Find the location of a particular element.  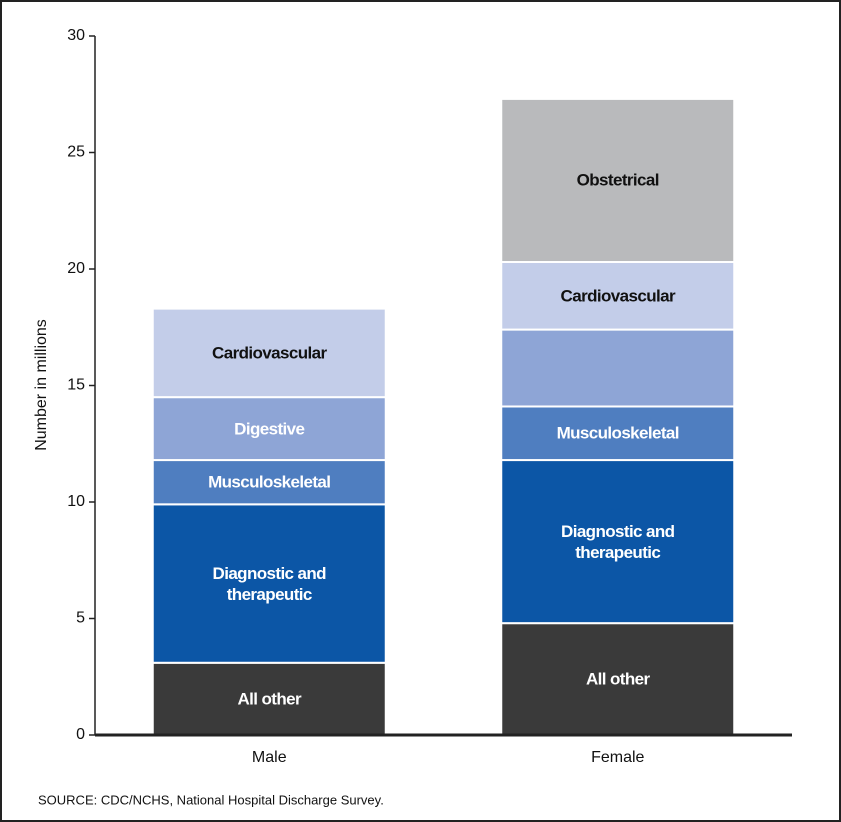

segment-label: Digestive is located at coordinates (269, 429).